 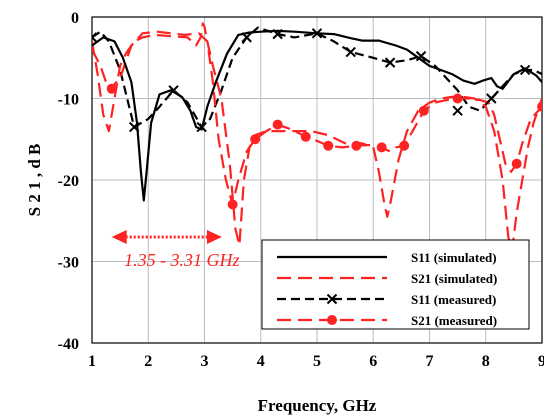 I want to click on x-tick-label: 2, so click(x=148, y=361).